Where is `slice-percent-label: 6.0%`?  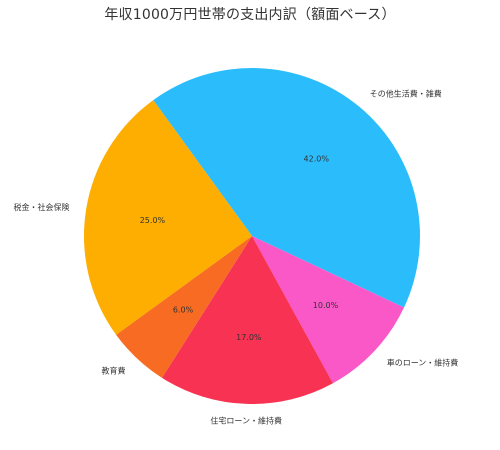 slice-percent-label: 6.0% is located at coordinates (183, 309).